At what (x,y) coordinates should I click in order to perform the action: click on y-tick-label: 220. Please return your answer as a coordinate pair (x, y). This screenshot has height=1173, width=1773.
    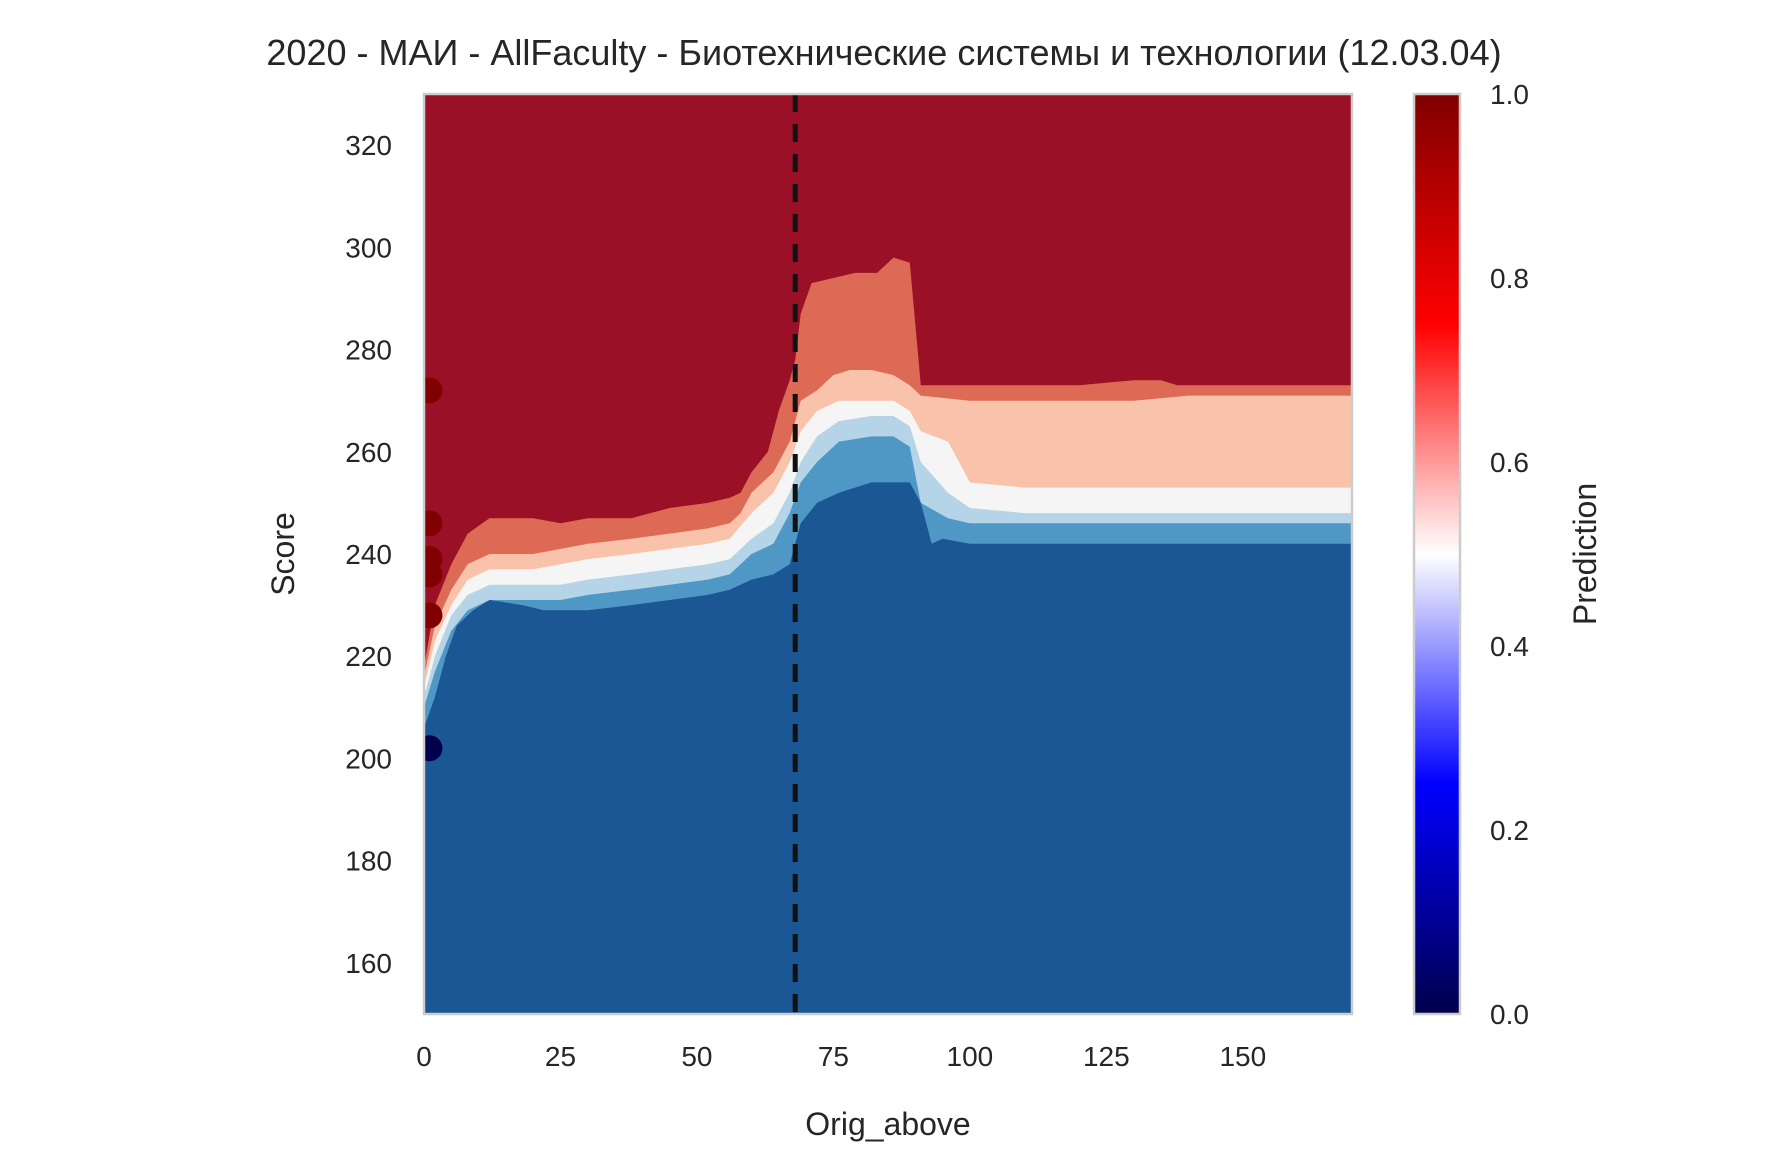
    Looking at the image, I should click on (368, 656).